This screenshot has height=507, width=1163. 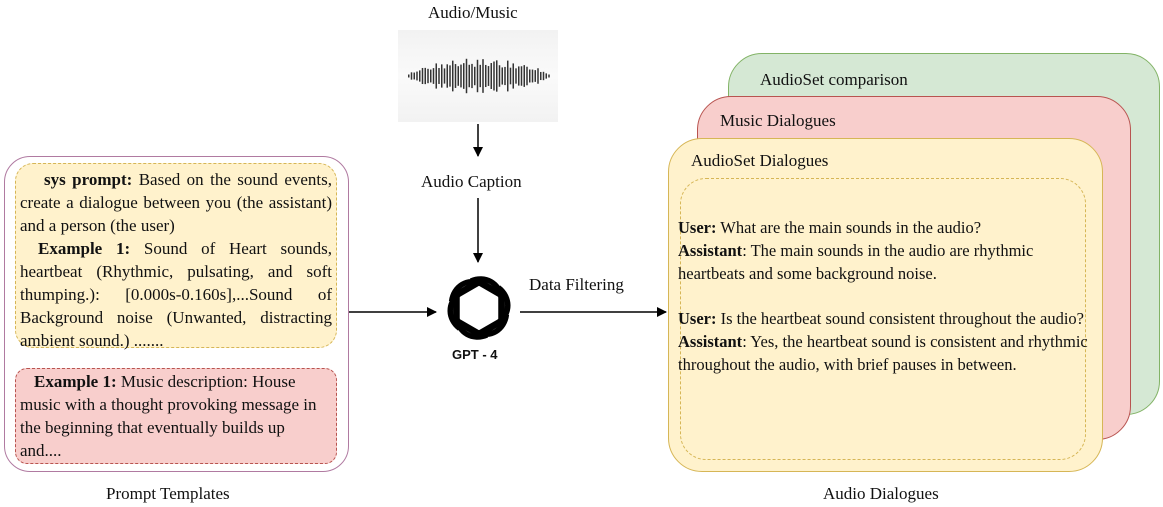 I want to click on music-dialogues-title: Music Dialogues, so click(x=778, y=120).